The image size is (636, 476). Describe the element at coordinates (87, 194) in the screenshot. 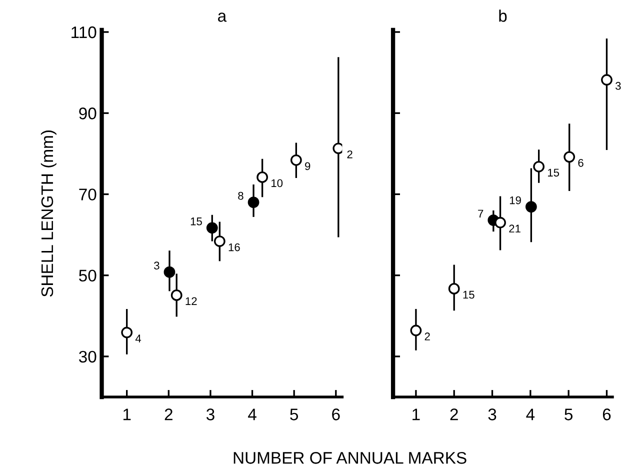

I see `y-tick-label: 70` at that location.